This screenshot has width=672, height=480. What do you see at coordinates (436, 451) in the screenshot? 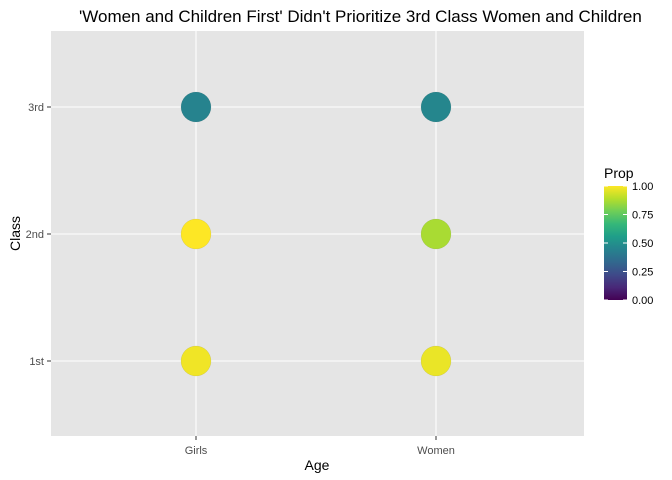
I see `x-tick-label: Women` at bounding box center [436, 451].